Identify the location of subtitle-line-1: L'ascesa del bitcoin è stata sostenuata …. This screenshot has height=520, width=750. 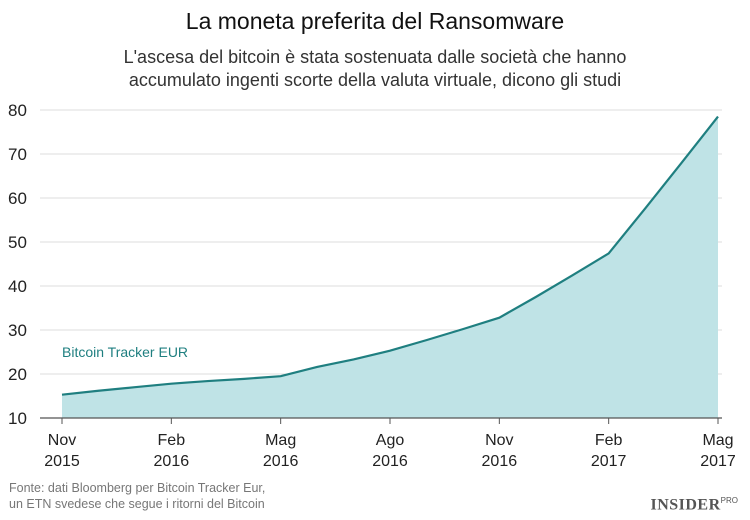
(375, 57).